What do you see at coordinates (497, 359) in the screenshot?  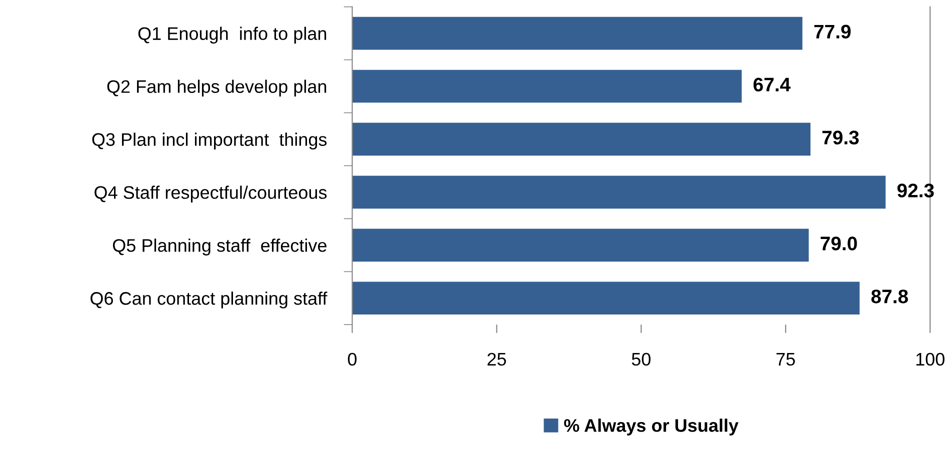 I see `x-tick-label: 25` at bounding box center [497, 359].